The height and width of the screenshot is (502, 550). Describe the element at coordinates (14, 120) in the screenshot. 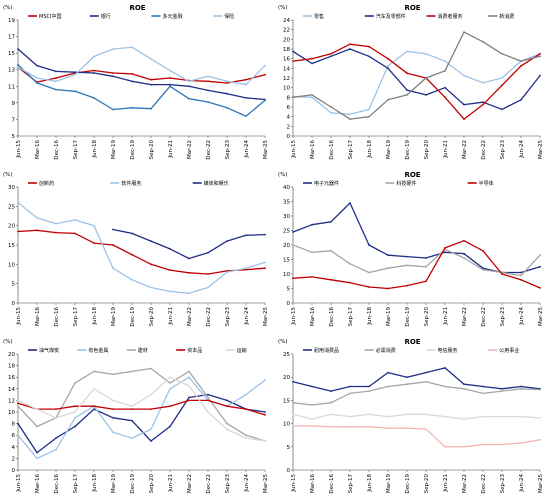

I see `y-tick-label: 7` at that location.